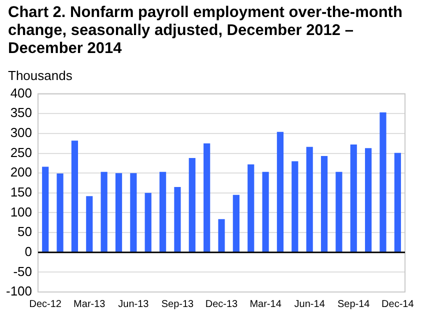 The height and width of the screenshot is (316, 441). What do you see at coordinates (221, 304) in the screenshot?
I see `x-tick-label: Dec-13` at bounding box center [221, 304].